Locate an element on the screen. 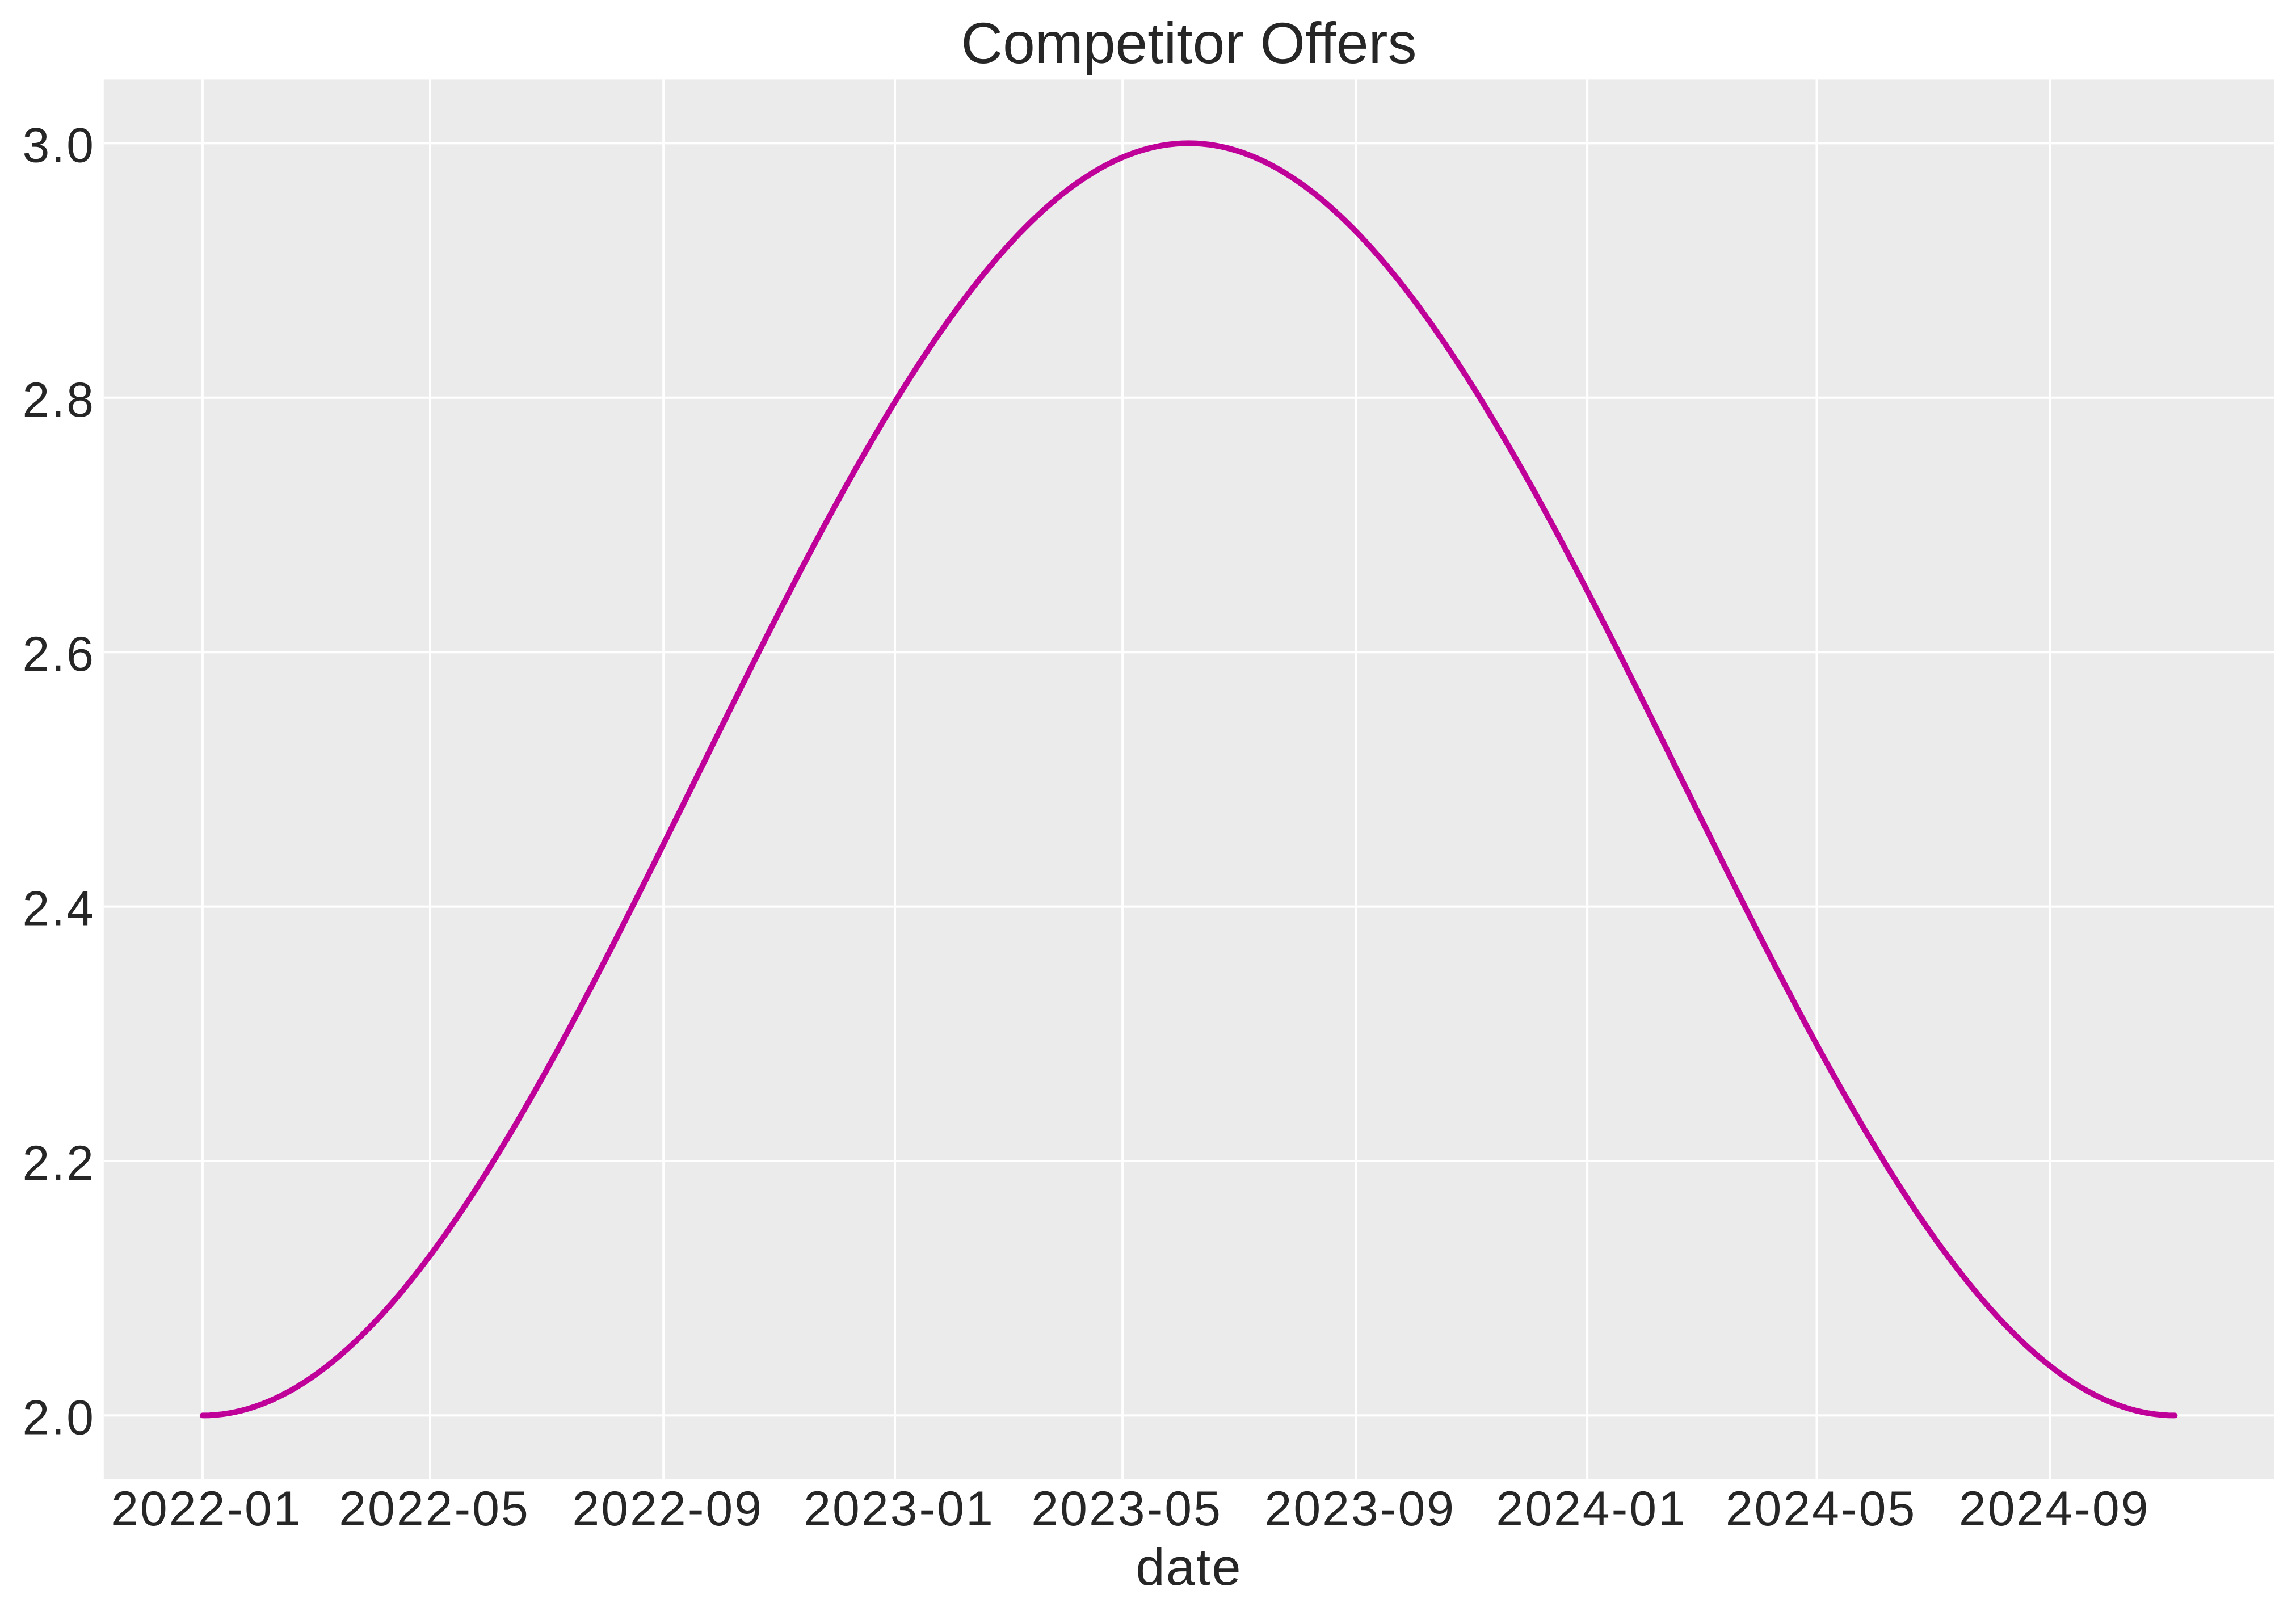 The height and width of the screenshot is (1615, 2296). svg-text: 3.0 is located at coordinates (59, 145).